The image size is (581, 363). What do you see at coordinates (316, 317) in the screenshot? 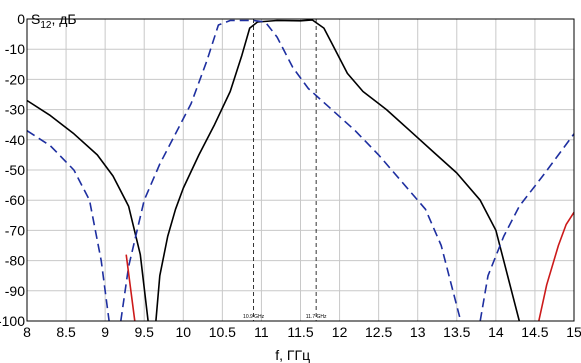
I see `marker-label-1: 11.7 GHz` at bounding box center [316, 317].